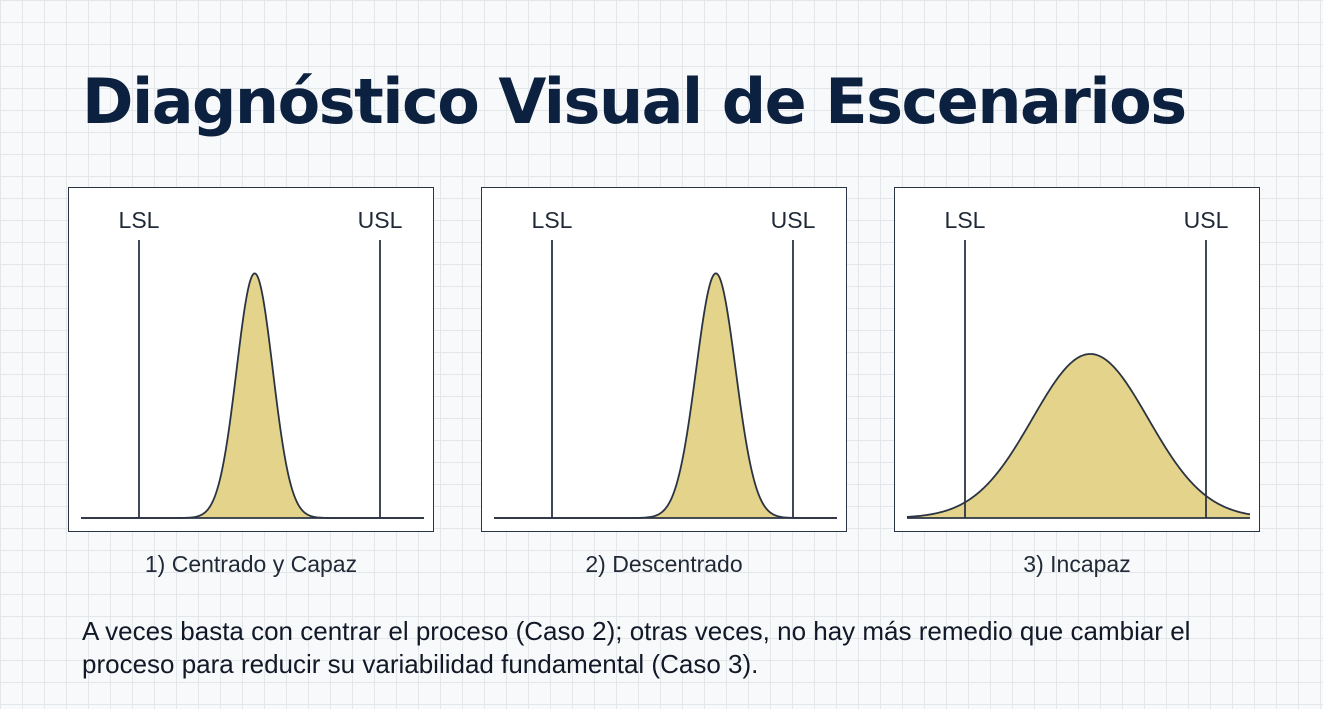 The height and width of the screenshot is (709, 1323). I want to click on scenario-panel-off-center: LSL USL, so click(664, 359).